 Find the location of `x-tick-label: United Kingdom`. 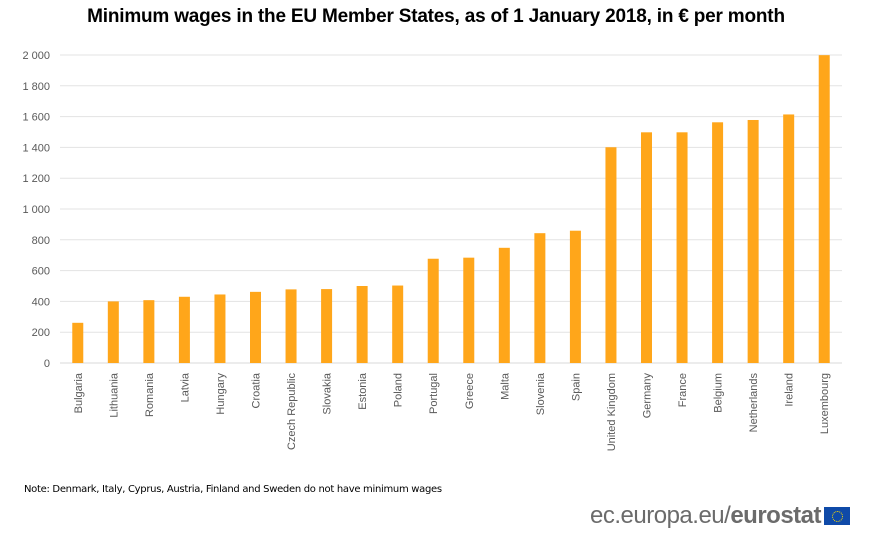

x-tick-label: United Kingdom is located at coordinates (612, 412).